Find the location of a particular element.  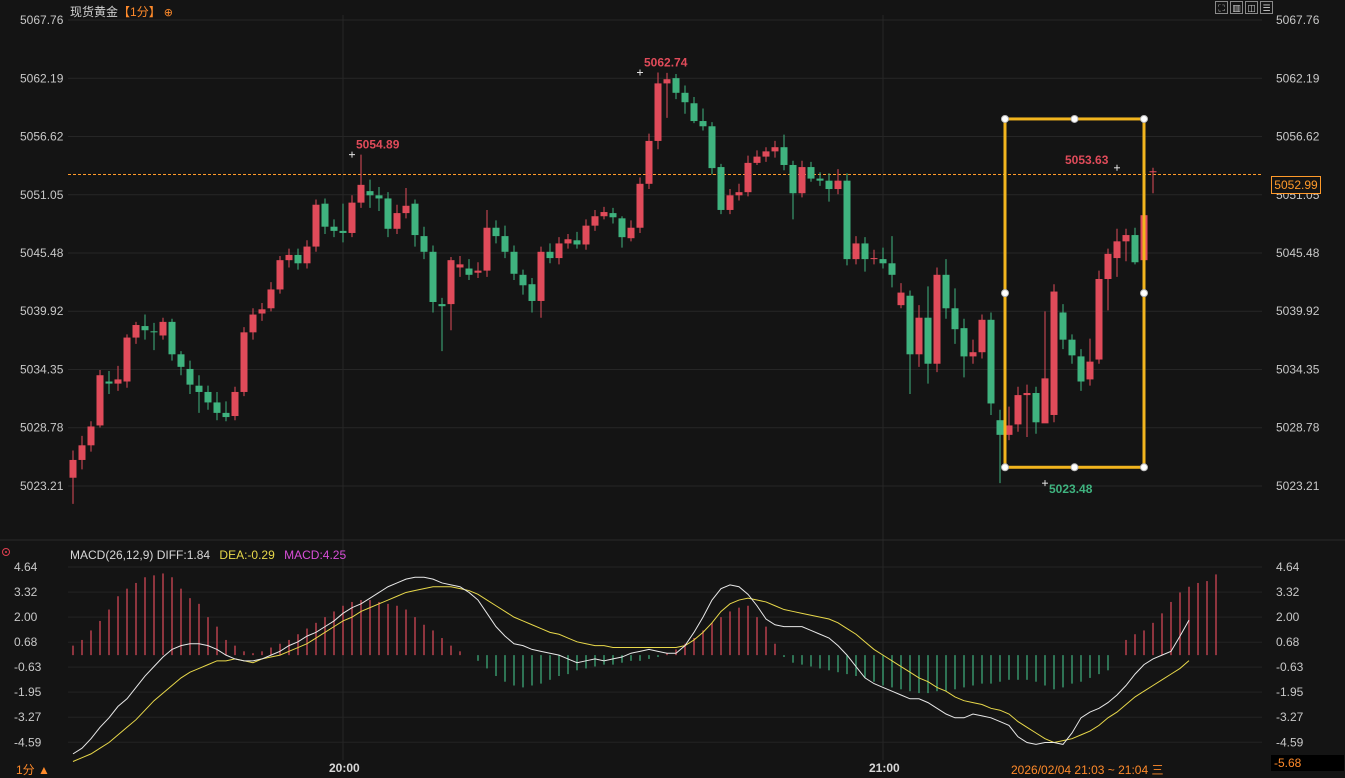

macd-title: MACD(26,12,9) is located at coordinates (112, 555).